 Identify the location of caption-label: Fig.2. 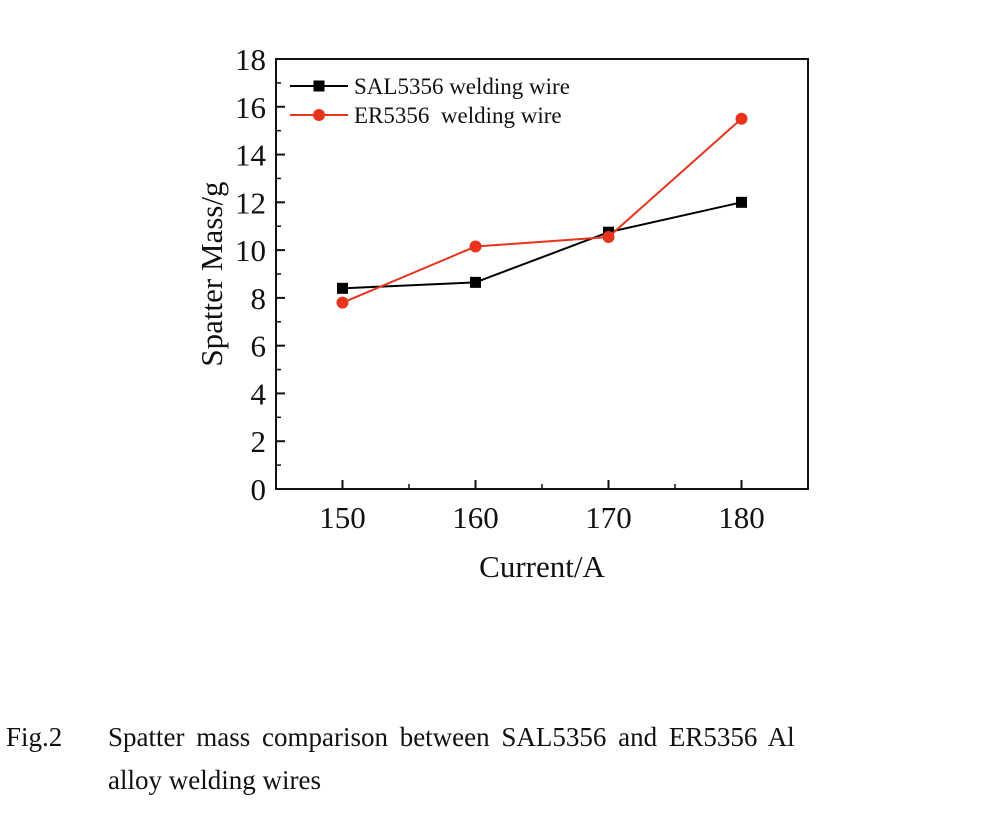
(34, 737).